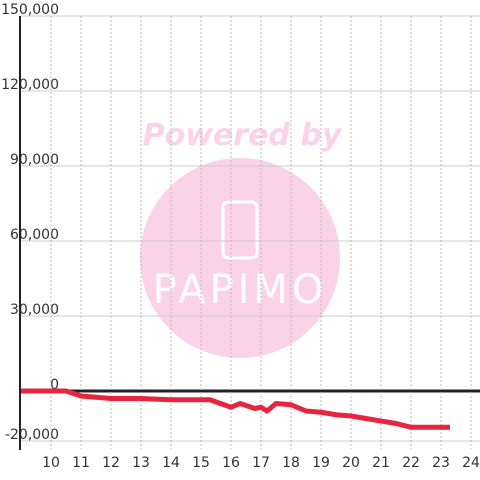  Describe the element at coordinates (411, 463) in the screenshot. I see `x-tick-label: 22` at that location.